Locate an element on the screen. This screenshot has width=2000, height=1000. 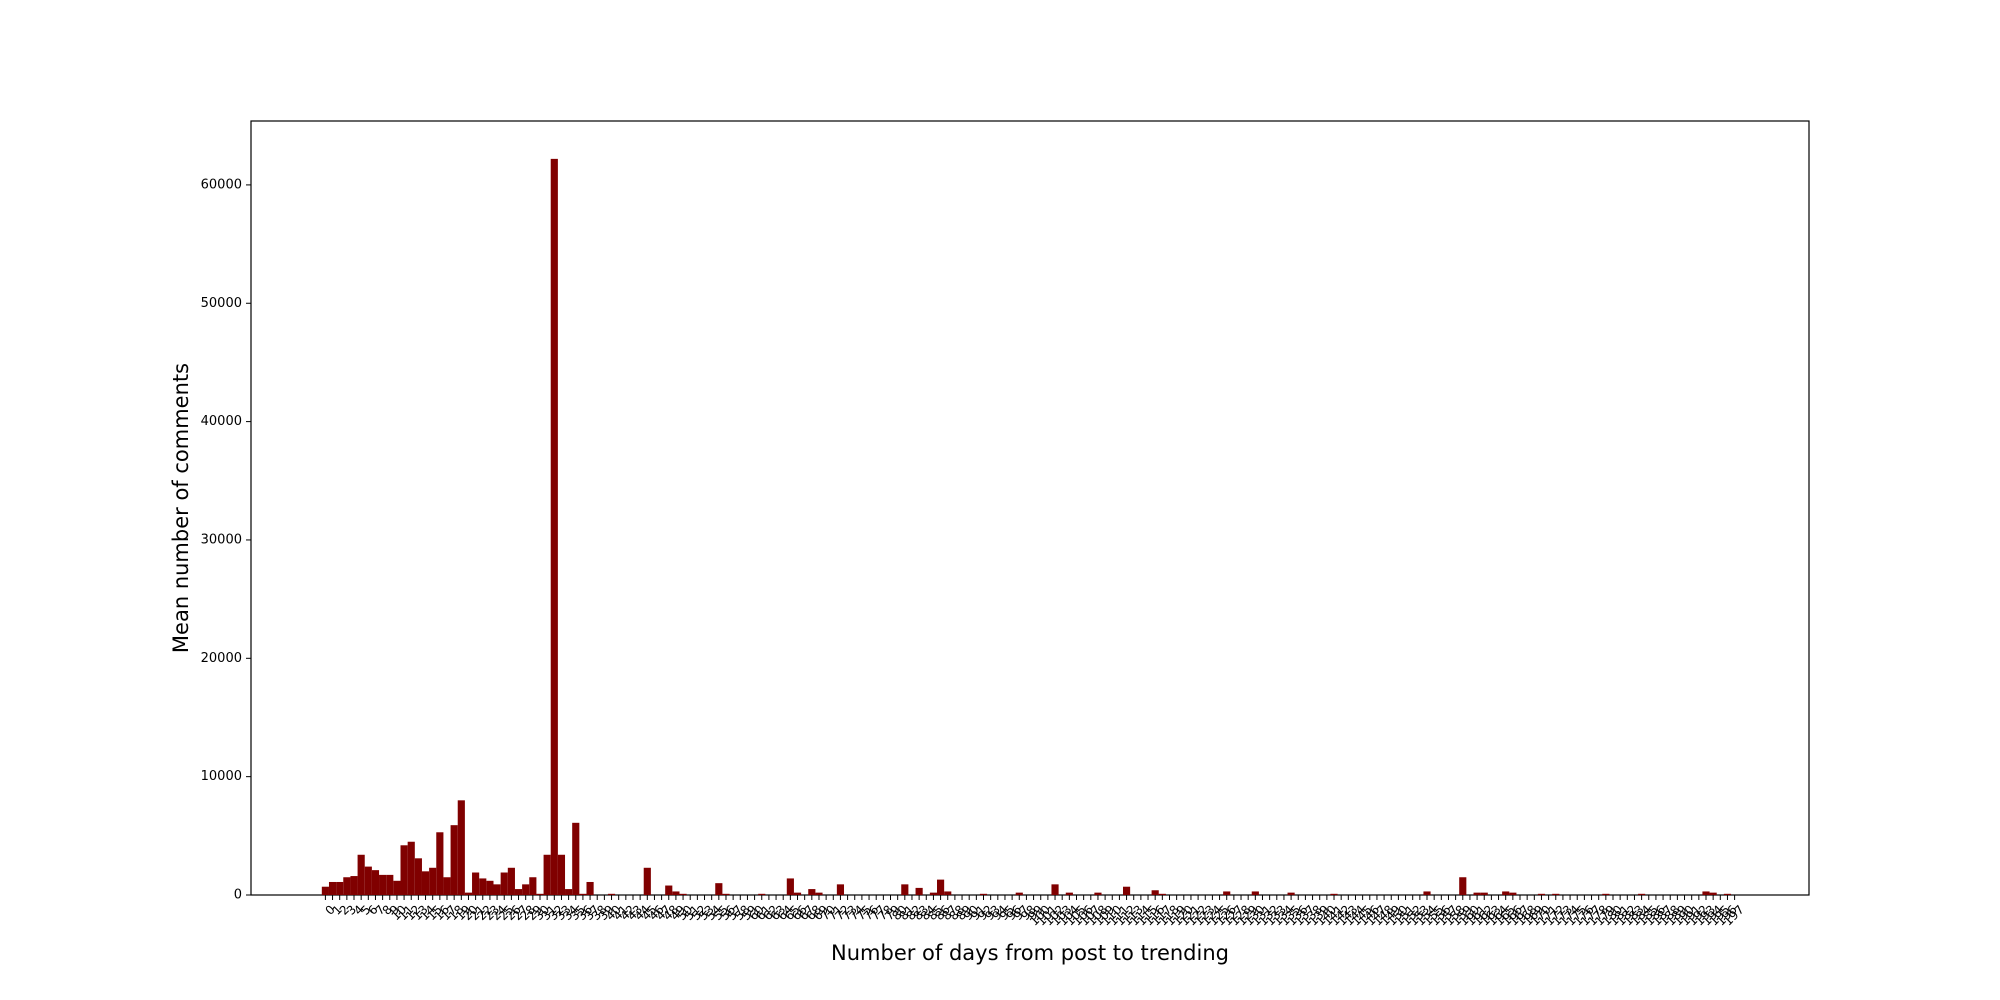
y-tick-label: 30000 is located at coordinates (221, 539).